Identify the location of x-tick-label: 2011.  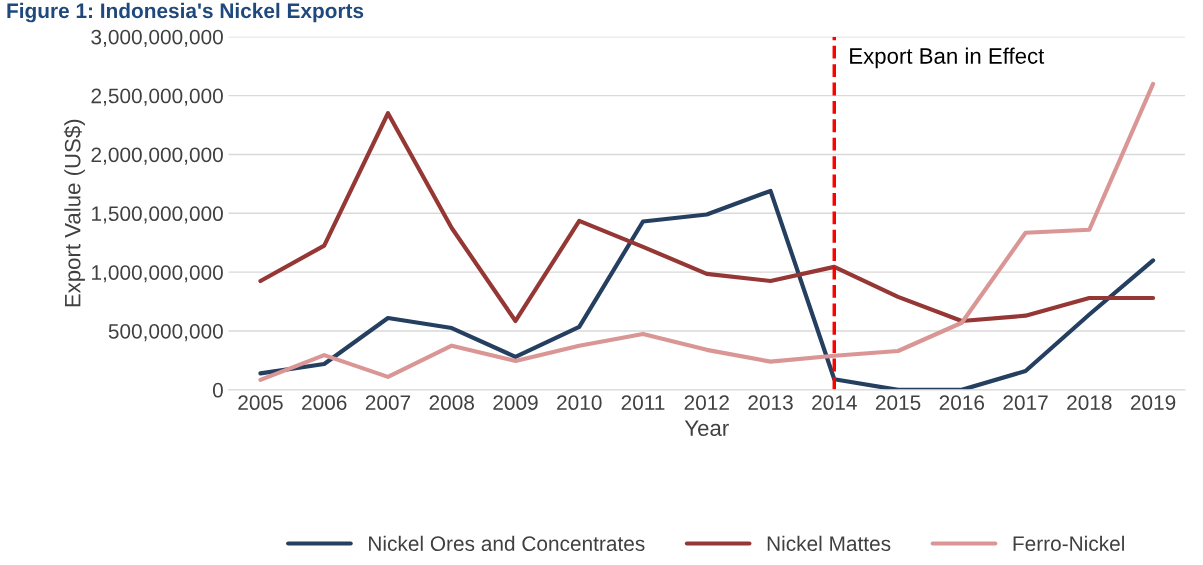
(643, 403).